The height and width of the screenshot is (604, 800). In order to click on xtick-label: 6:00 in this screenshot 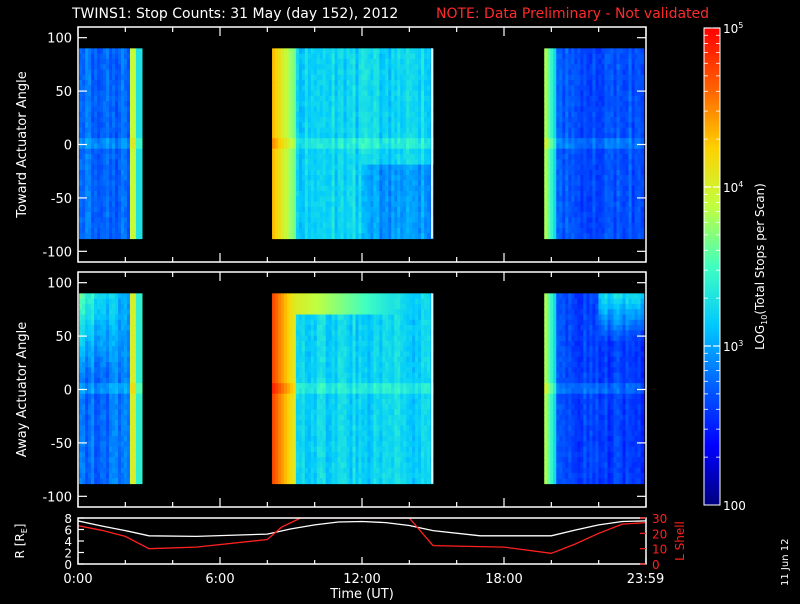, I will do `click(219, 579)`.